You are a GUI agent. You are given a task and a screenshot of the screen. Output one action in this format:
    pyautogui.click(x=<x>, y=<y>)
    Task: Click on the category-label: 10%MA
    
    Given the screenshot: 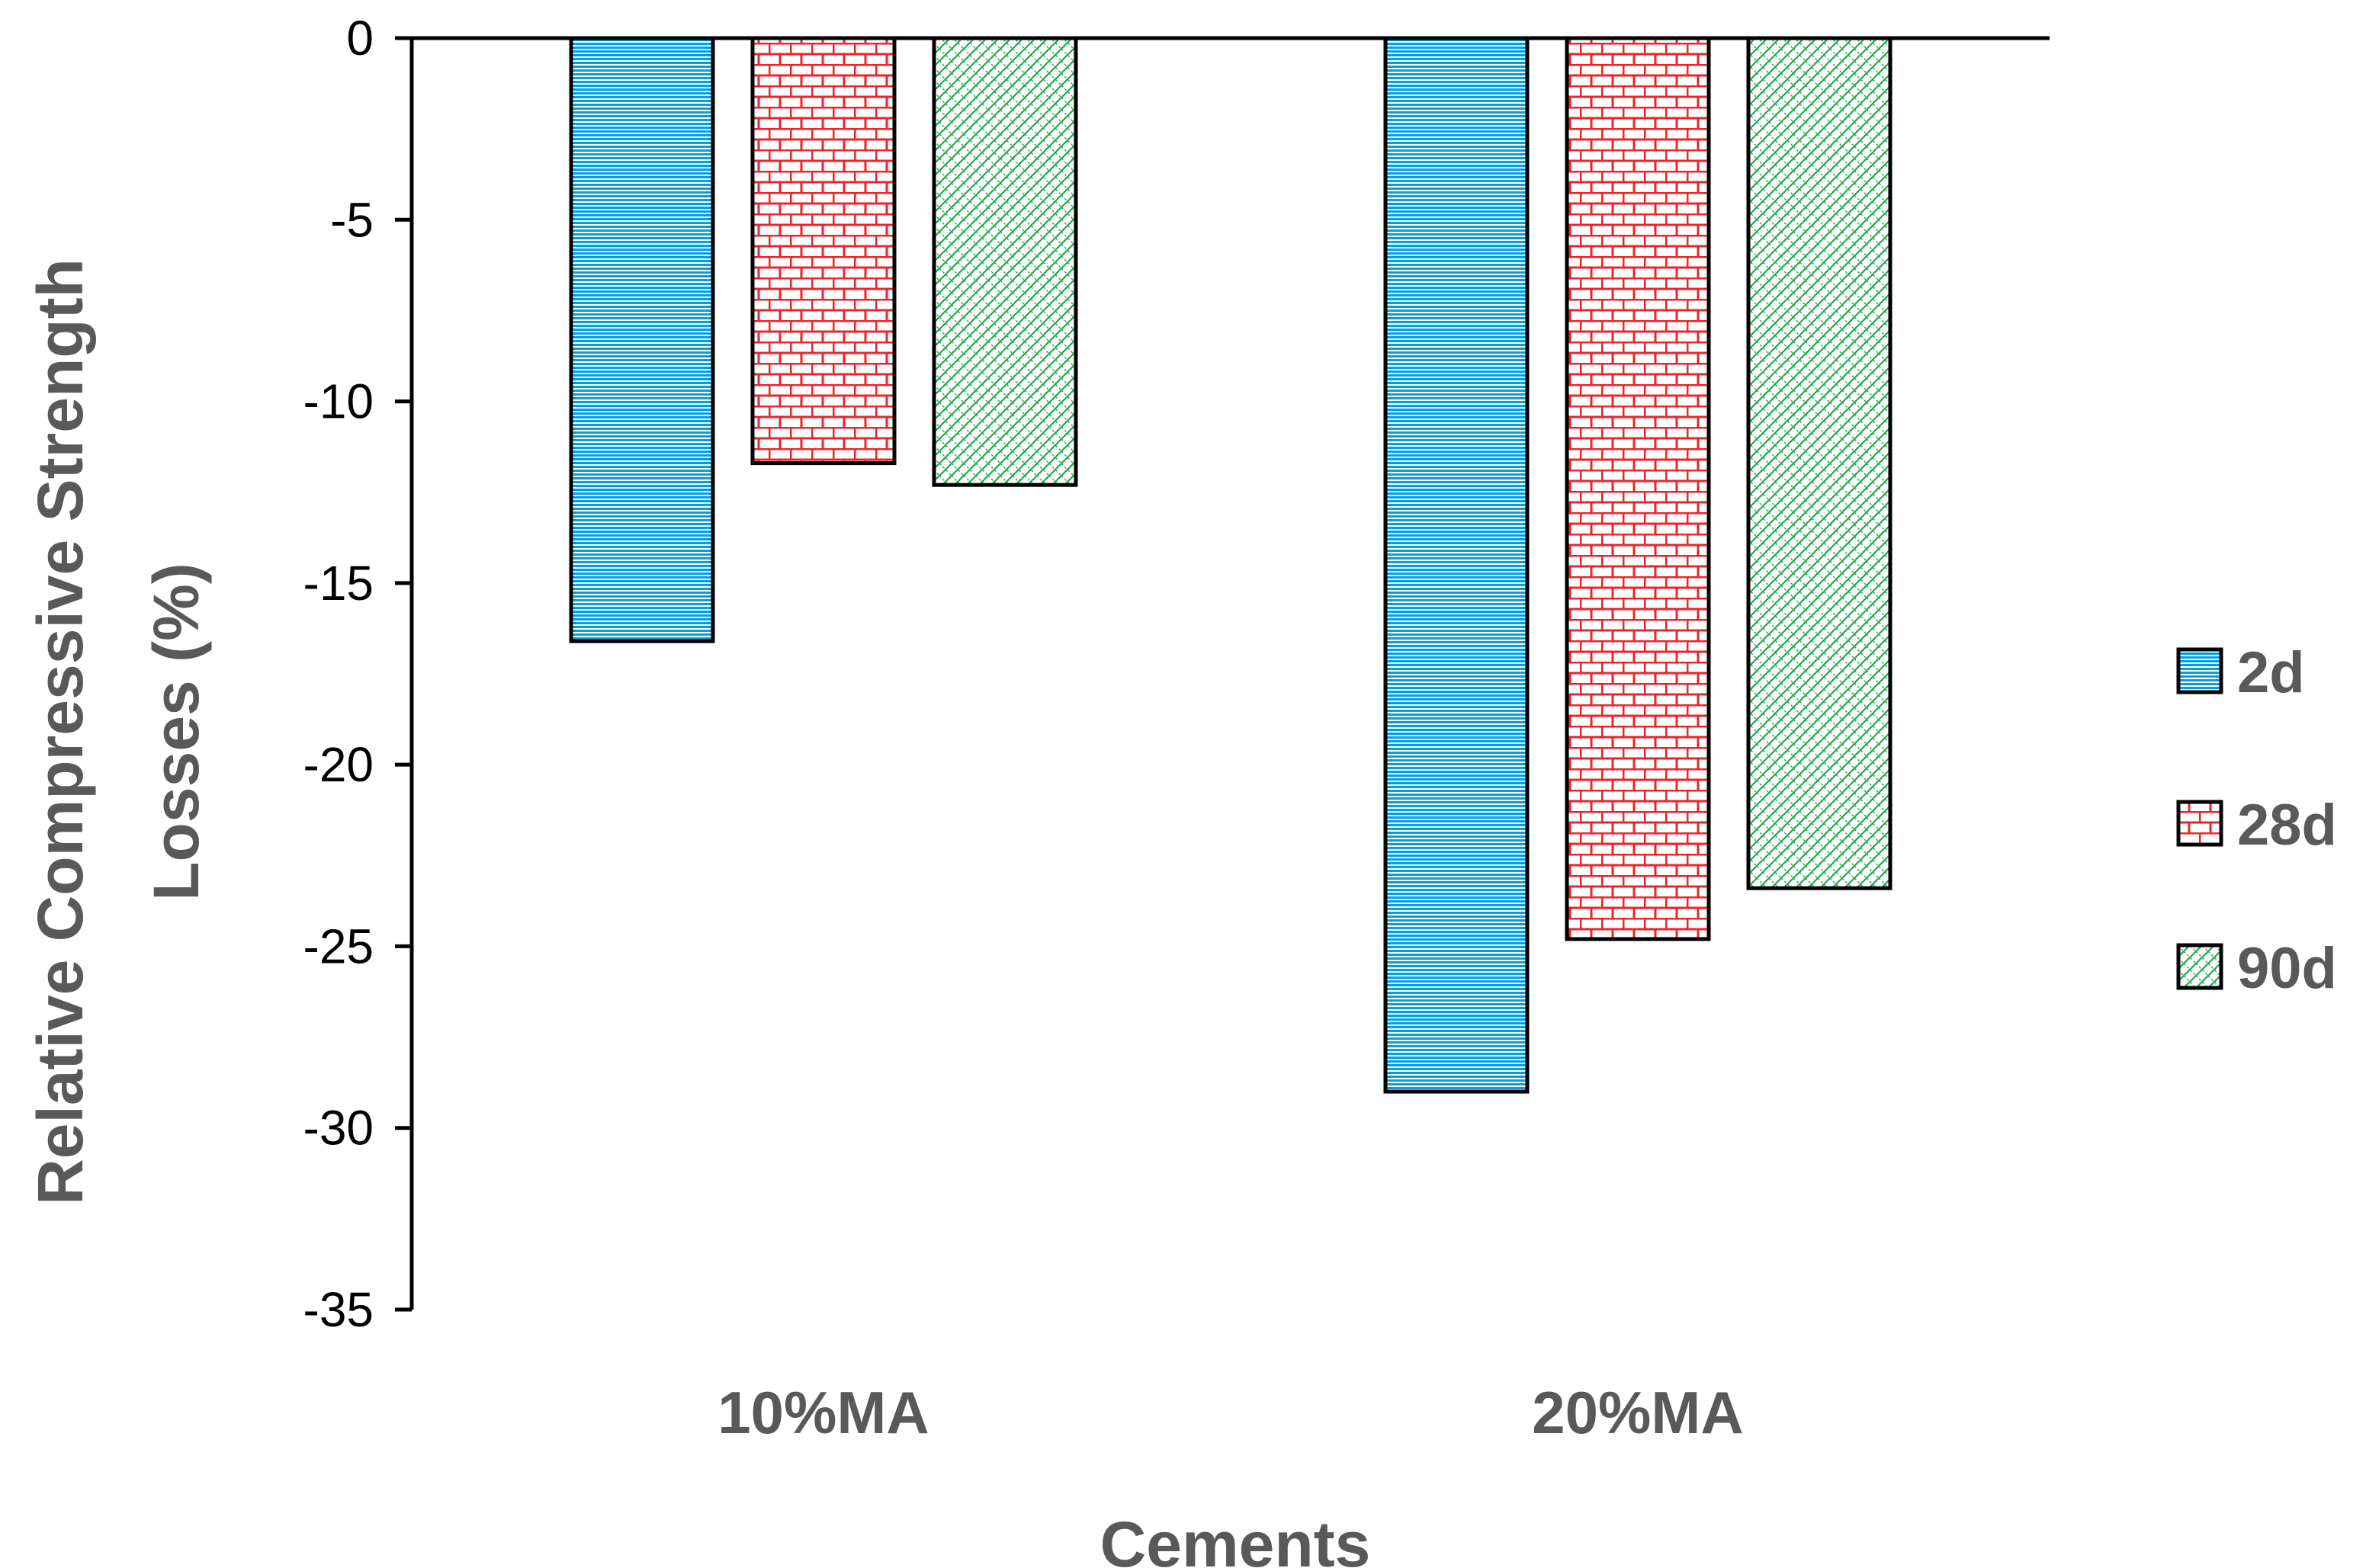 What is the action you would take?
    pyautogui.click(x=824, y=1412)
    